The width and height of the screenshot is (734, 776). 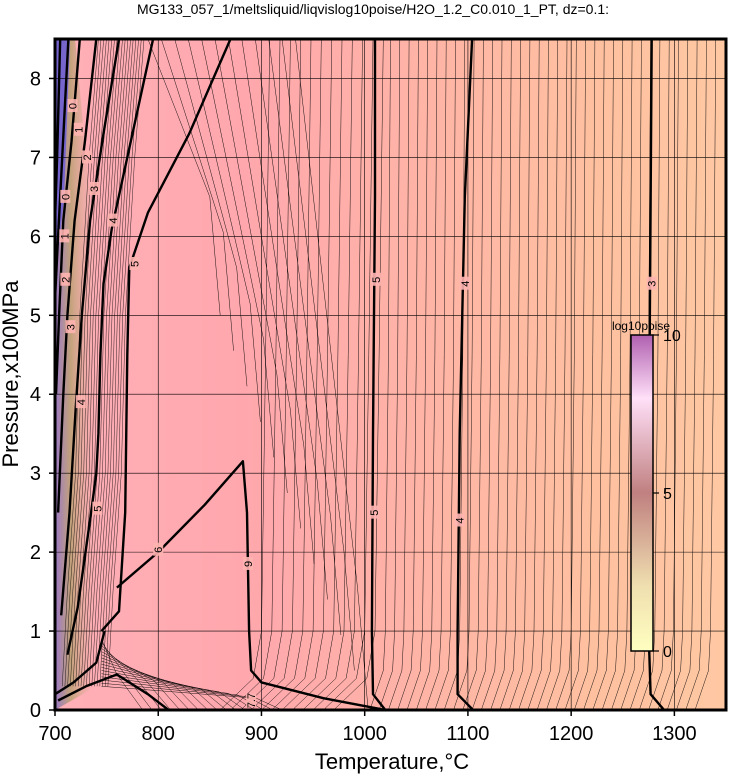 What do you see at coordinates (571, 734) in the screenshot?
I see `x-tick-label: 1200` at bounding box center [571, 734].